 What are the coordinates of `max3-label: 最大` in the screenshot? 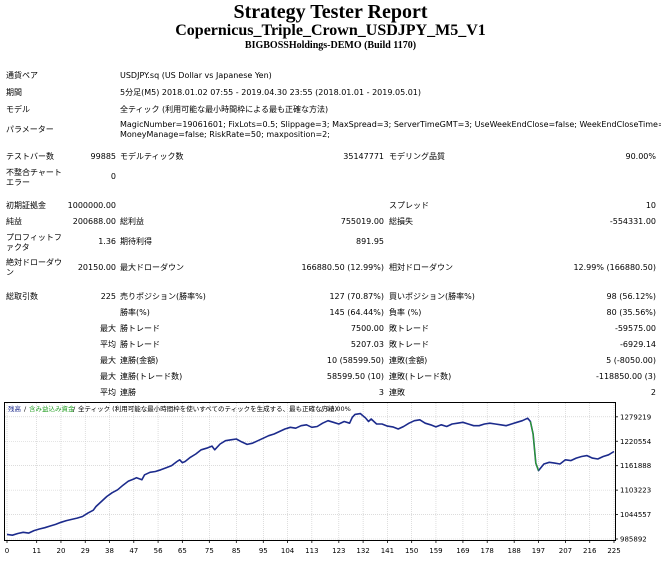 It's located at (108, 376).